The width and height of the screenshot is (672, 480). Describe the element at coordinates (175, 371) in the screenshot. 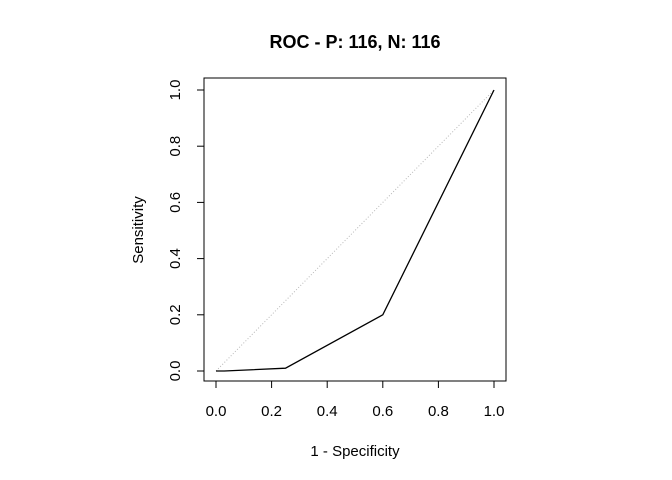

I see `y-tick-label: 0.0` at that location.